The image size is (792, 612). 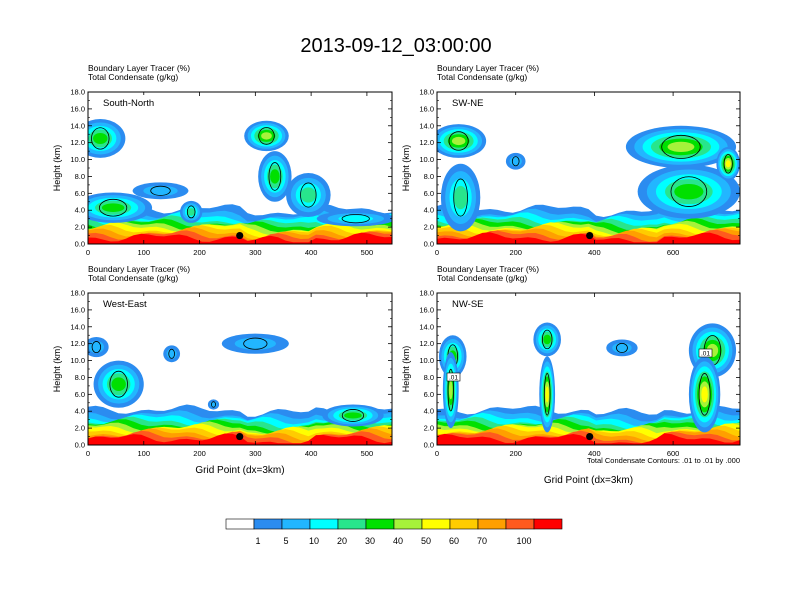 I want to click on y-axis-label: Height (km), so click(x=57, y=369).